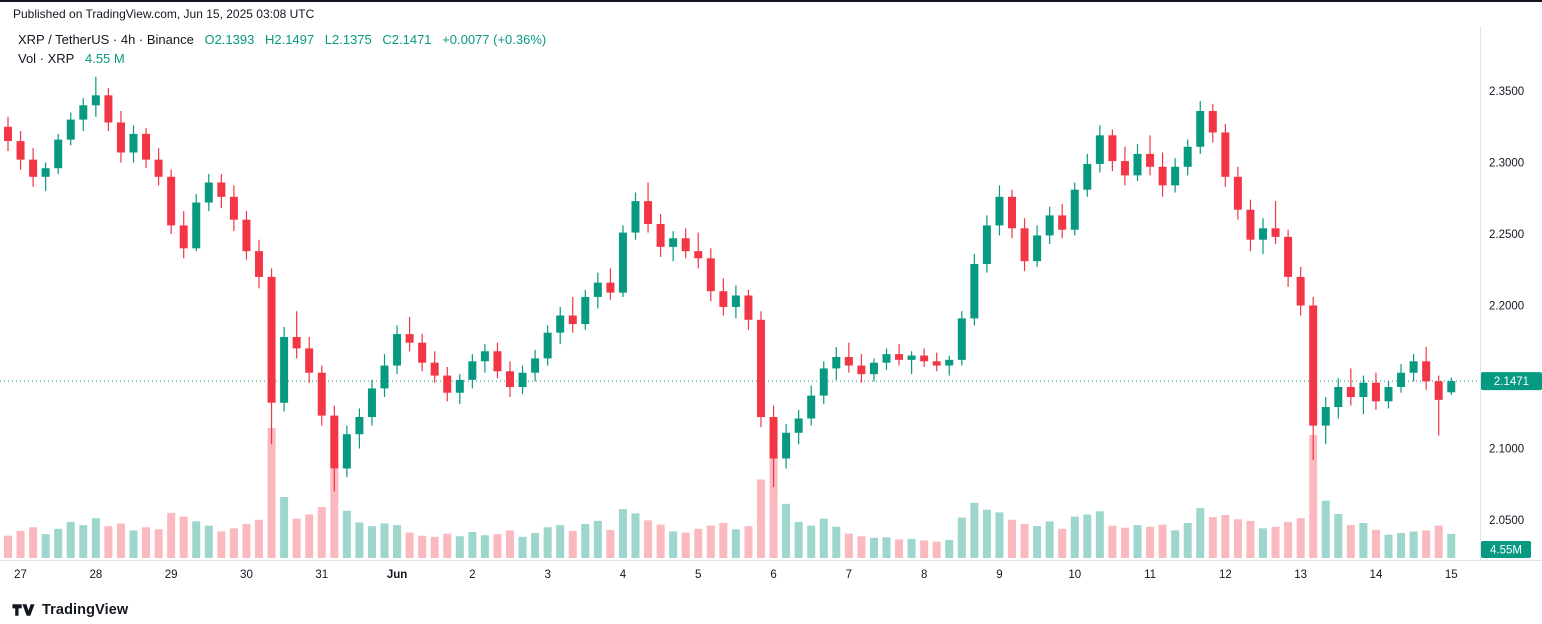 This screenshot has width=1542, height=624. Describe the element at coordinates (229, 39) in the screenshot. I see `open-value: O2.1393` at that location.